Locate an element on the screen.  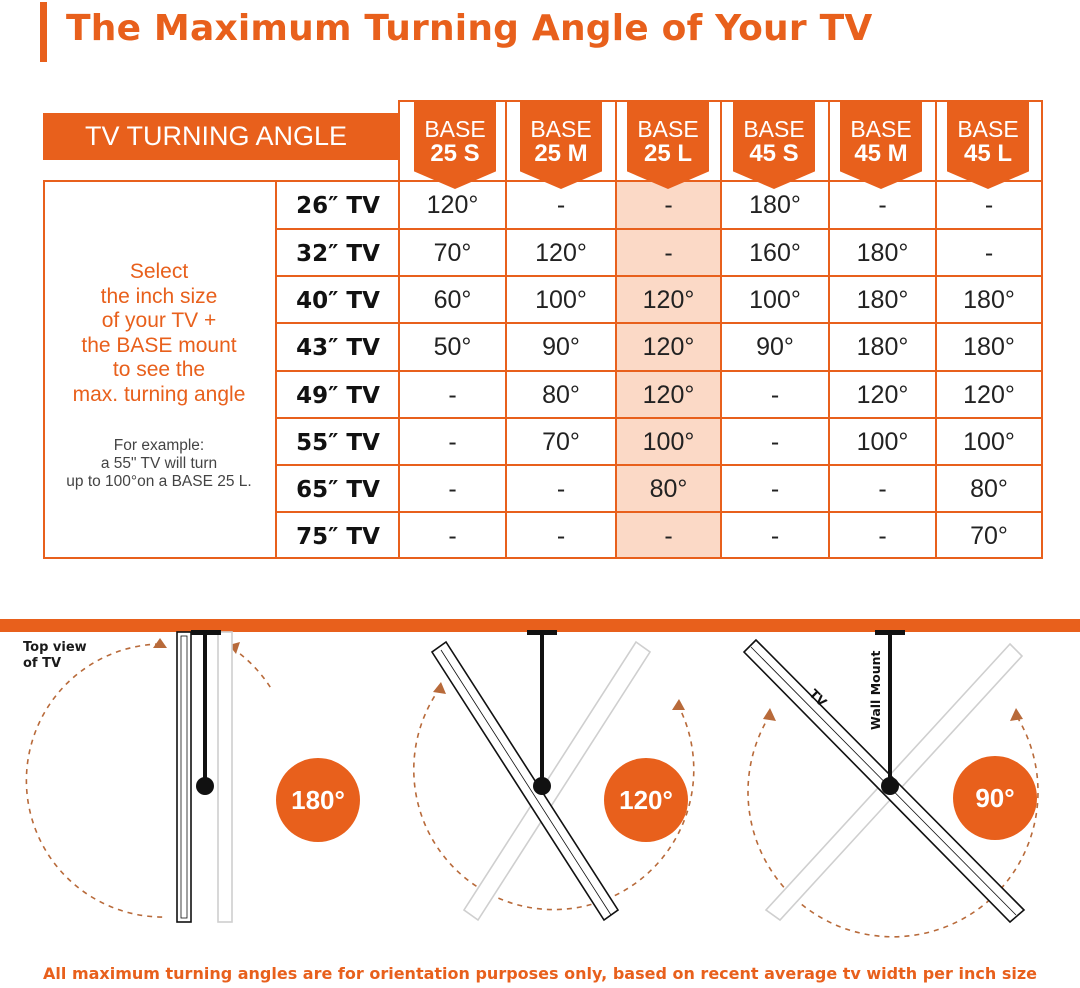
table-cell: 60° is located at coordinates (452, 300).